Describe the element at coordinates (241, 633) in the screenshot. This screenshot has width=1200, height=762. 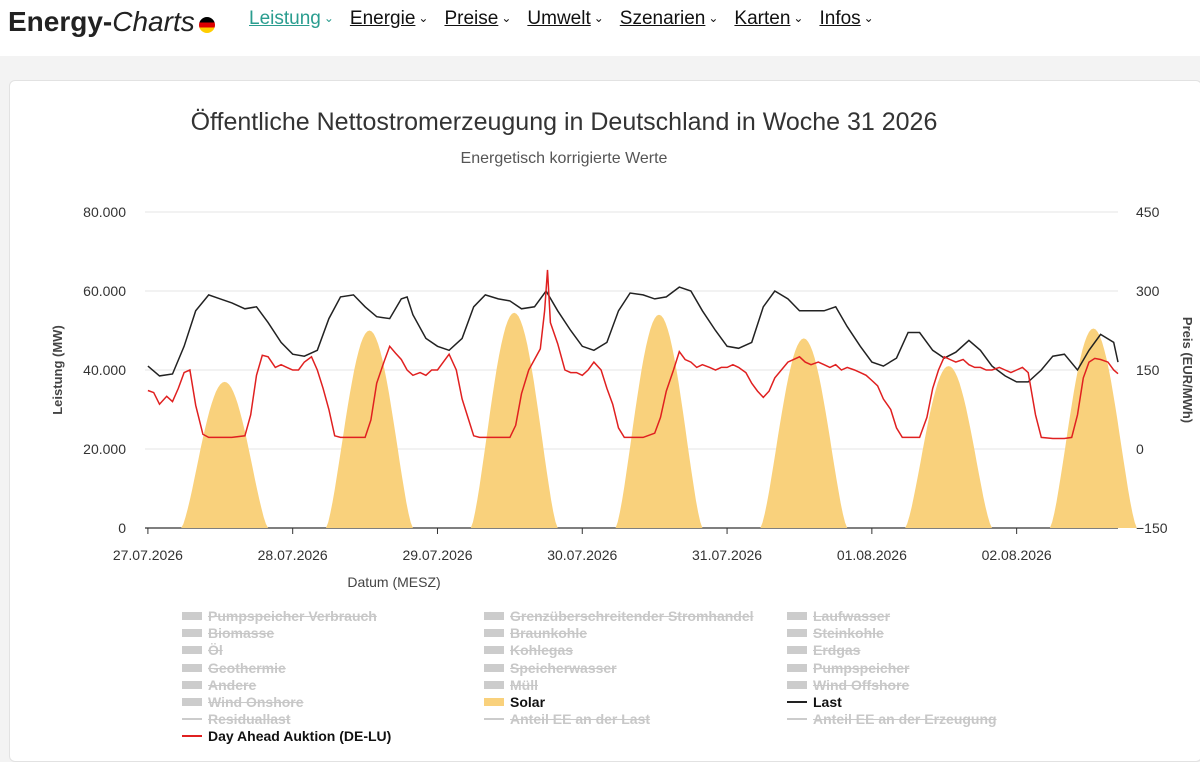
I see `legend-label: Biomasse` at that location.